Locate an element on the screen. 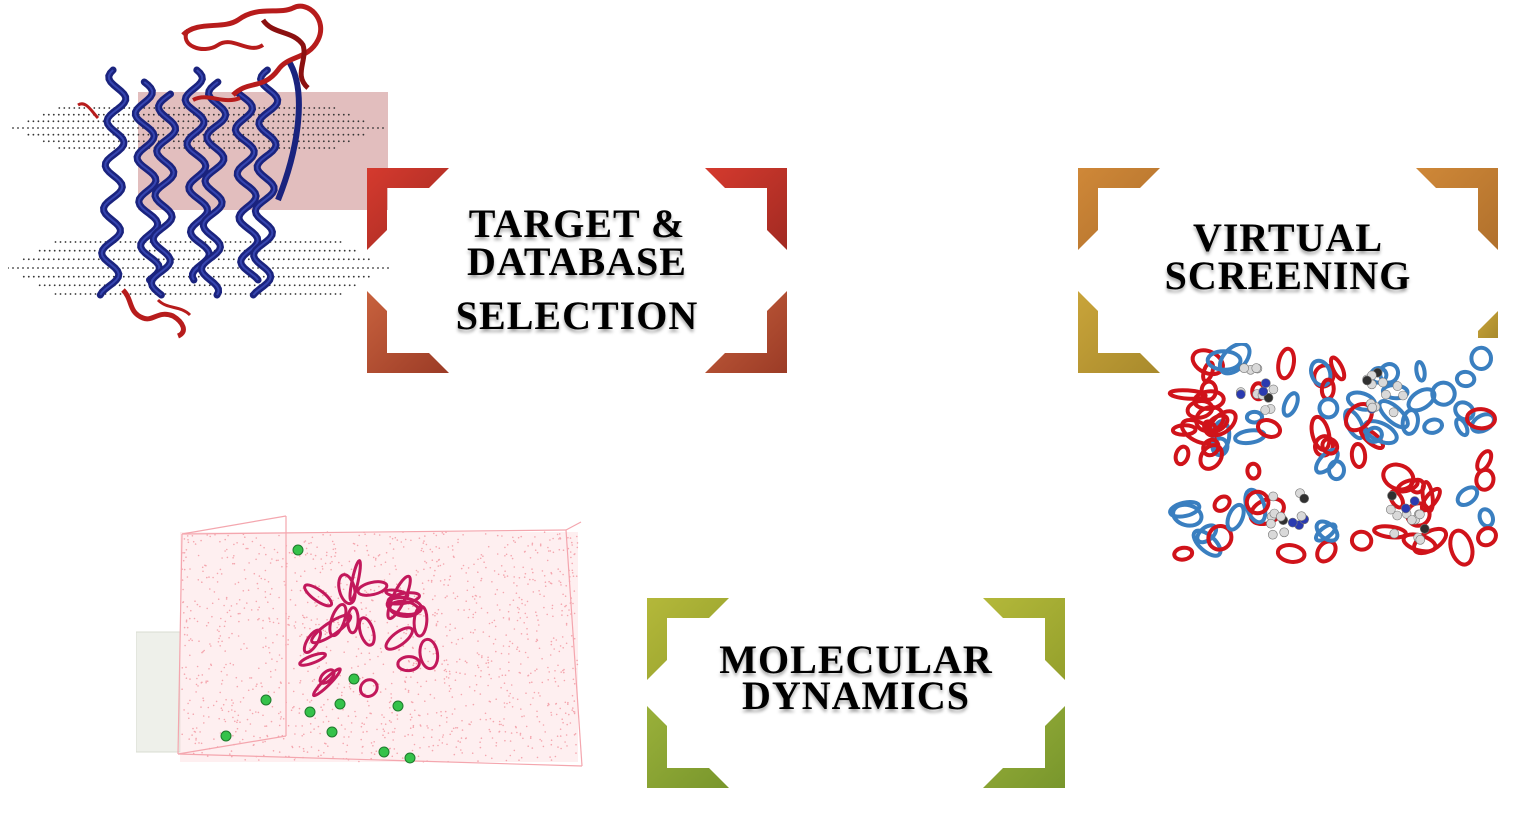 This screenshot has width=1527, height=822. step-target-database-selection: TARGET & DATABASE SELECTION is located at coordinates (577, 270).